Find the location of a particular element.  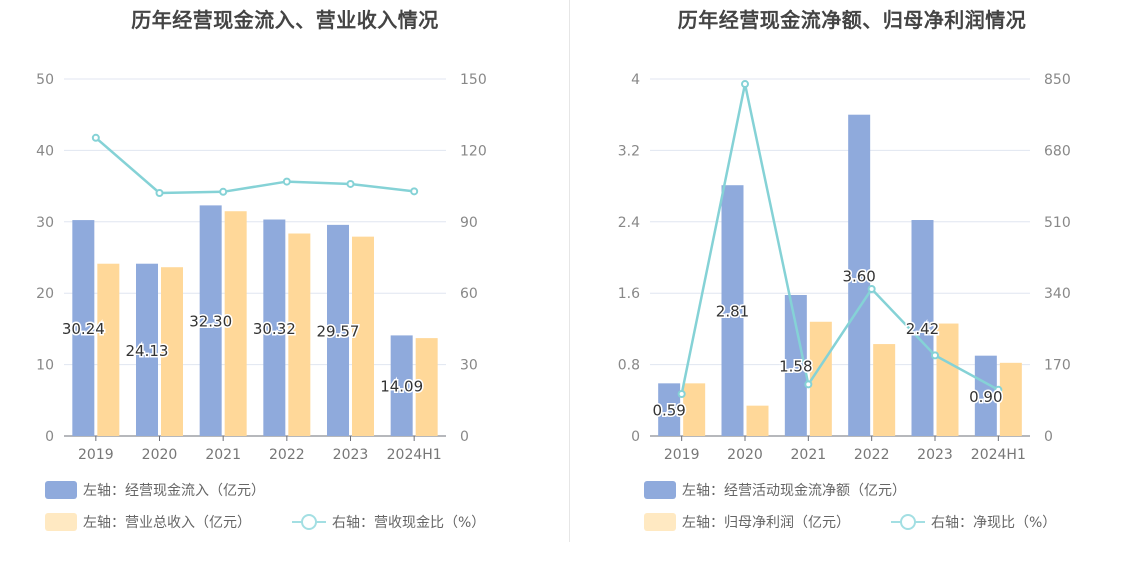

legend-label: 左轴：经营活动现金流净额（亿元） is located at coordinates (794, 491).